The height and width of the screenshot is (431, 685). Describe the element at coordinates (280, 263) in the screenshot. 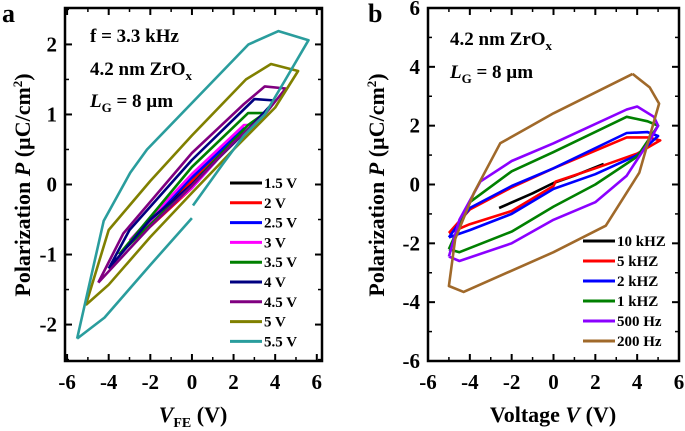

I see `legend-label: 3.5 V` at that location.